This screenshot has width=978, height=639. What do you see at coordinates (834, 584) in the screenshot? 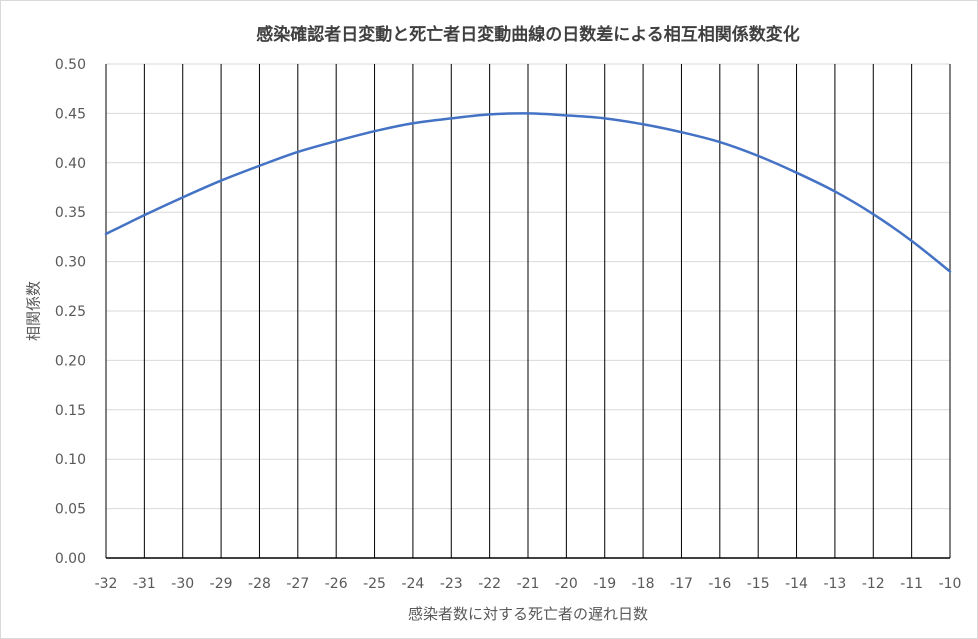
I see `x-tick-label: -13` at bounding box center [834, 584].